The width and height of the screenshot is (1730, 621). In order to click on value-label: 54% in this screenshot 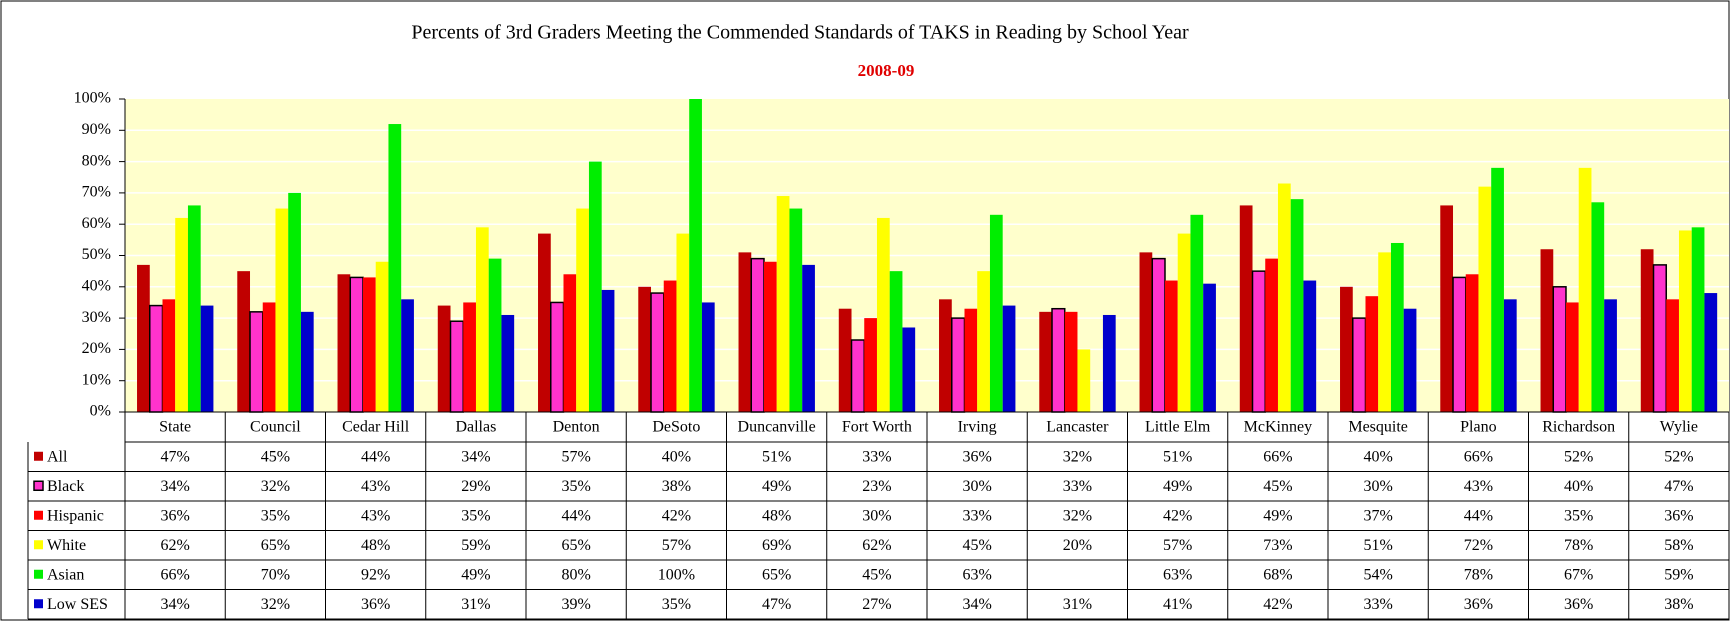, I will do `click(1377, 574)`.